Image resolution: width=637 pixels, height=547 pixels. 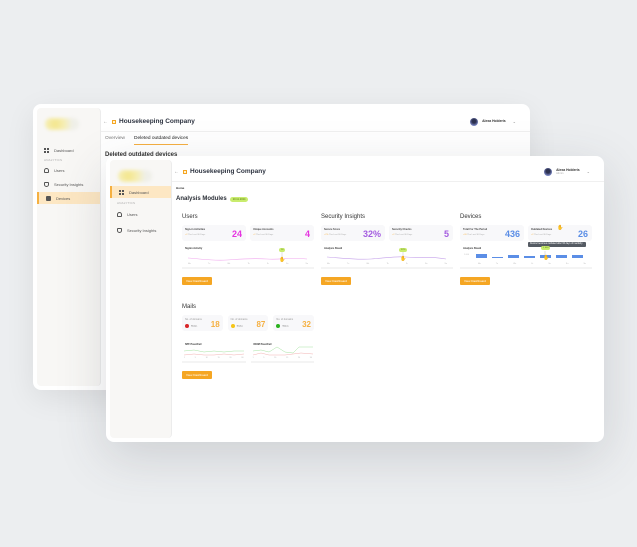 I want to click on date-badge: 20.11.2024, so click(x=239, y=199).